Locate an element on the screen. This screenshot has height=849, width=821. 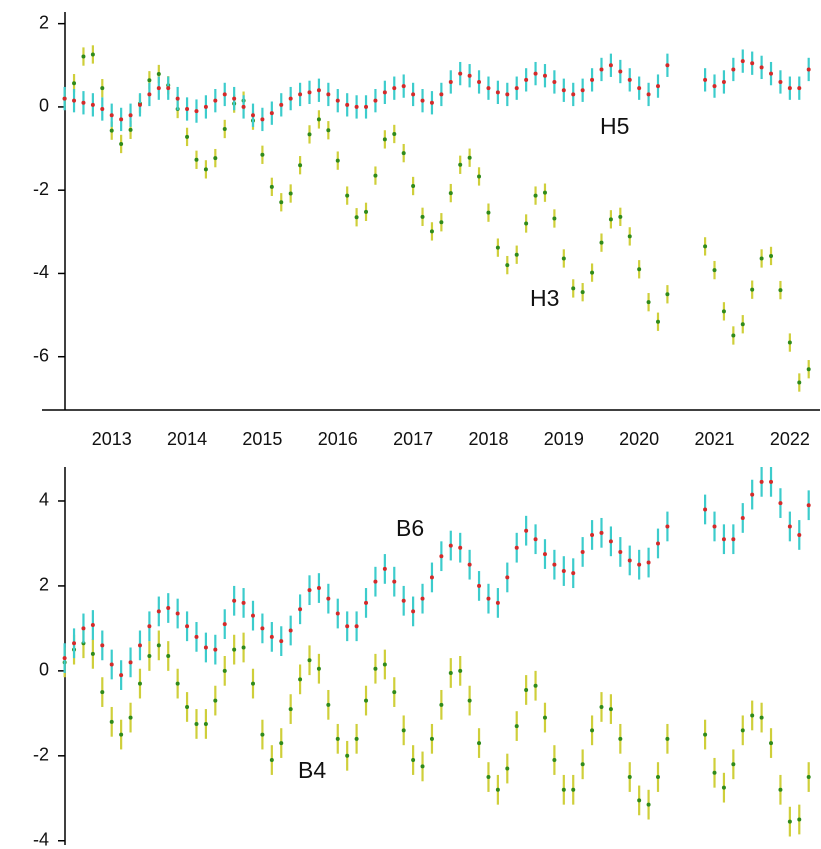
y-tick-label: 2 is located at coordinates (44, 22).